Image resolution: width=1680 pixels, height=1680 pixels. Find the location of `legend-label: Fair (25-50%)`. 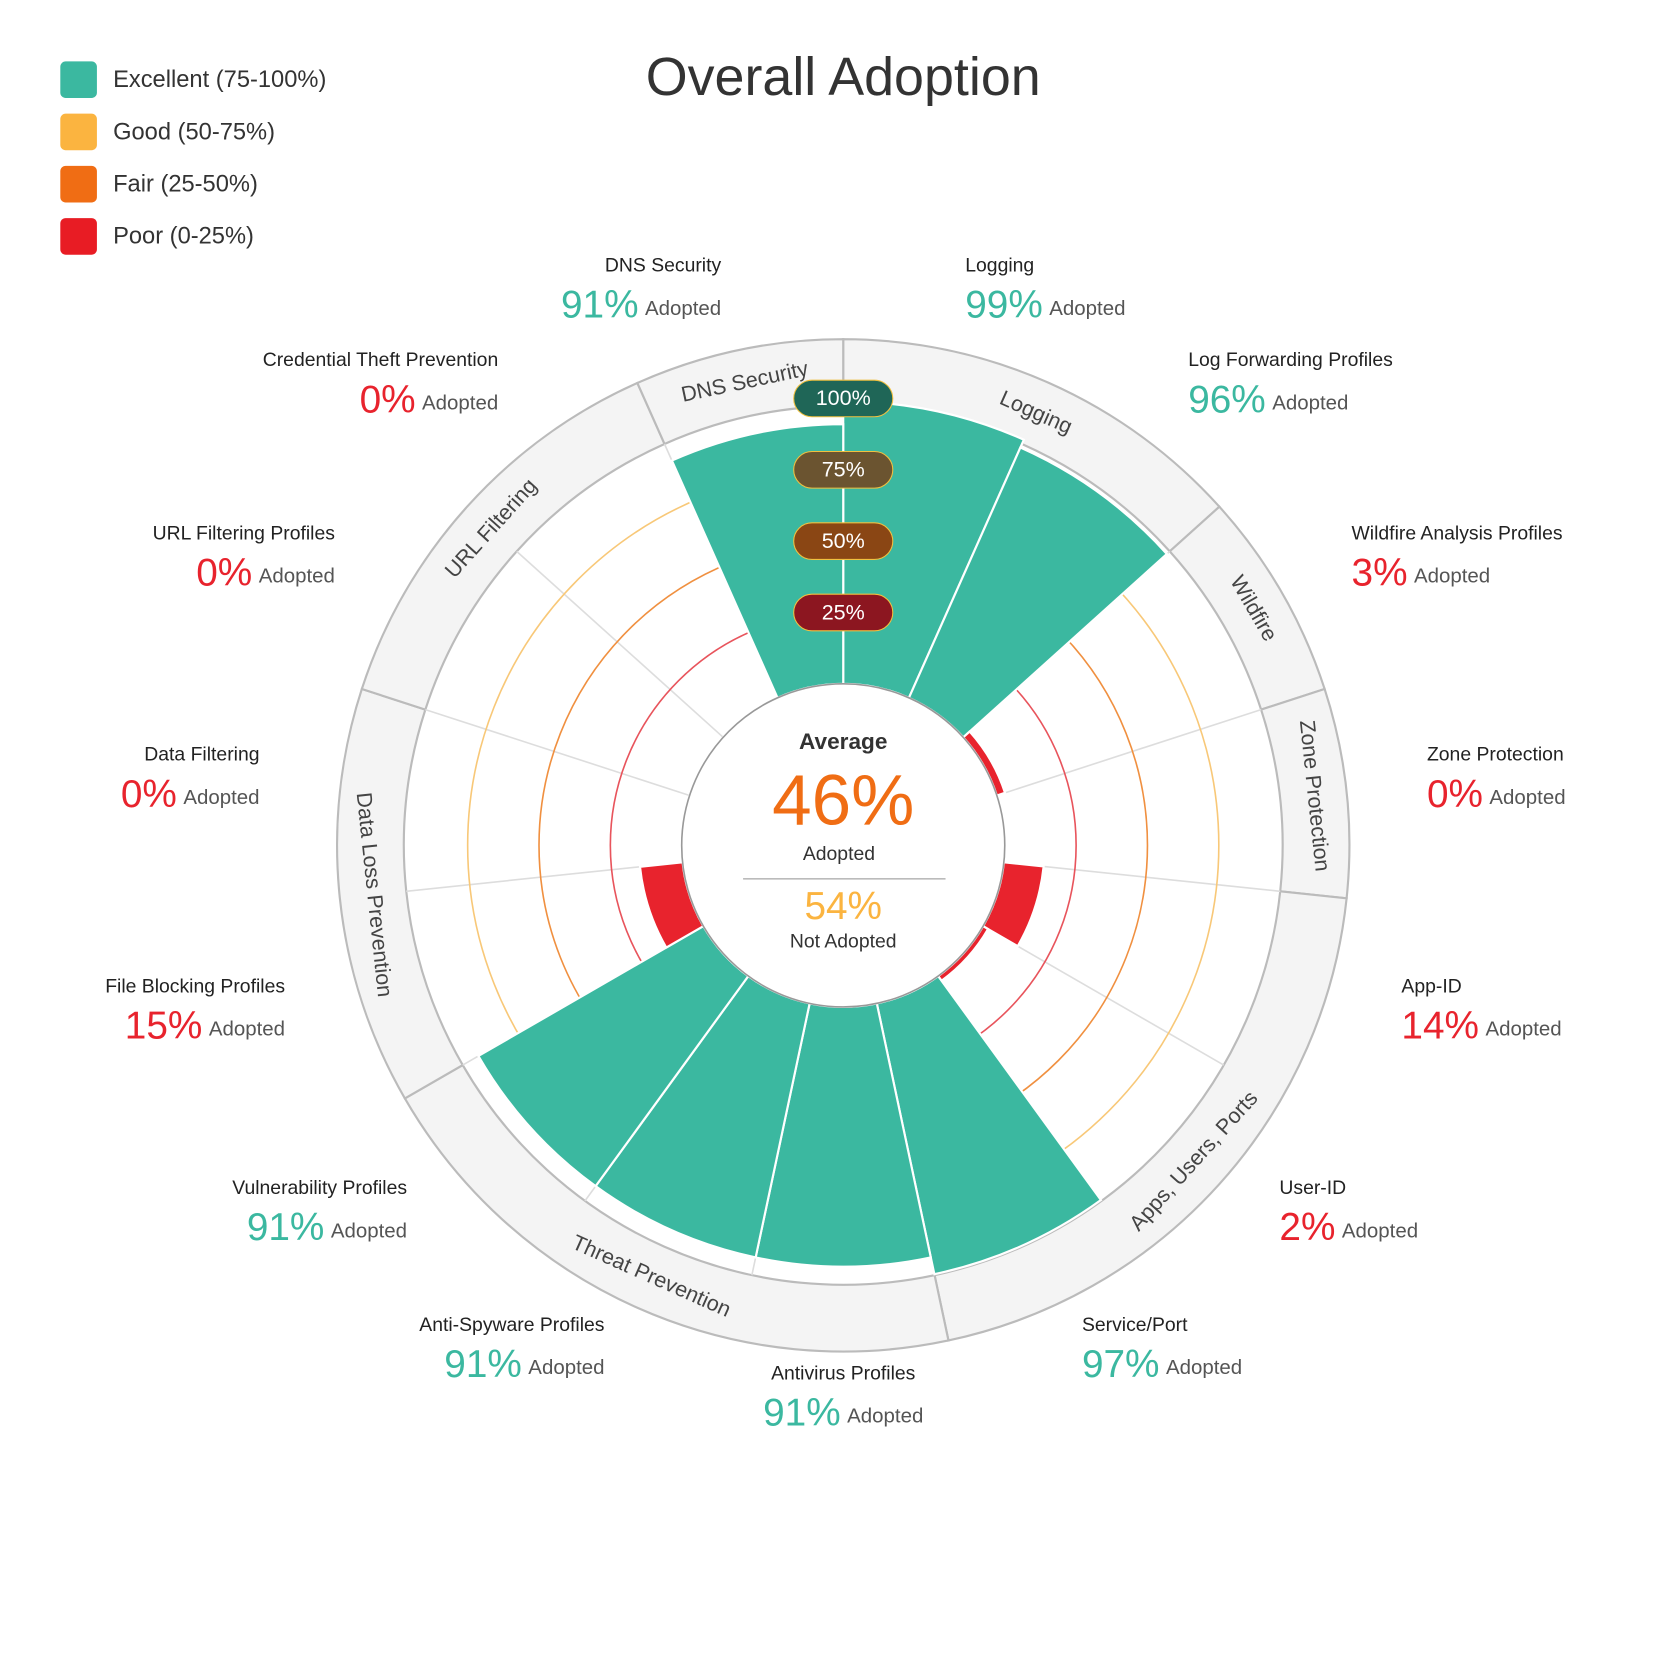

legend-label: Fair (25-50%) is located at coordinates (185, 184).